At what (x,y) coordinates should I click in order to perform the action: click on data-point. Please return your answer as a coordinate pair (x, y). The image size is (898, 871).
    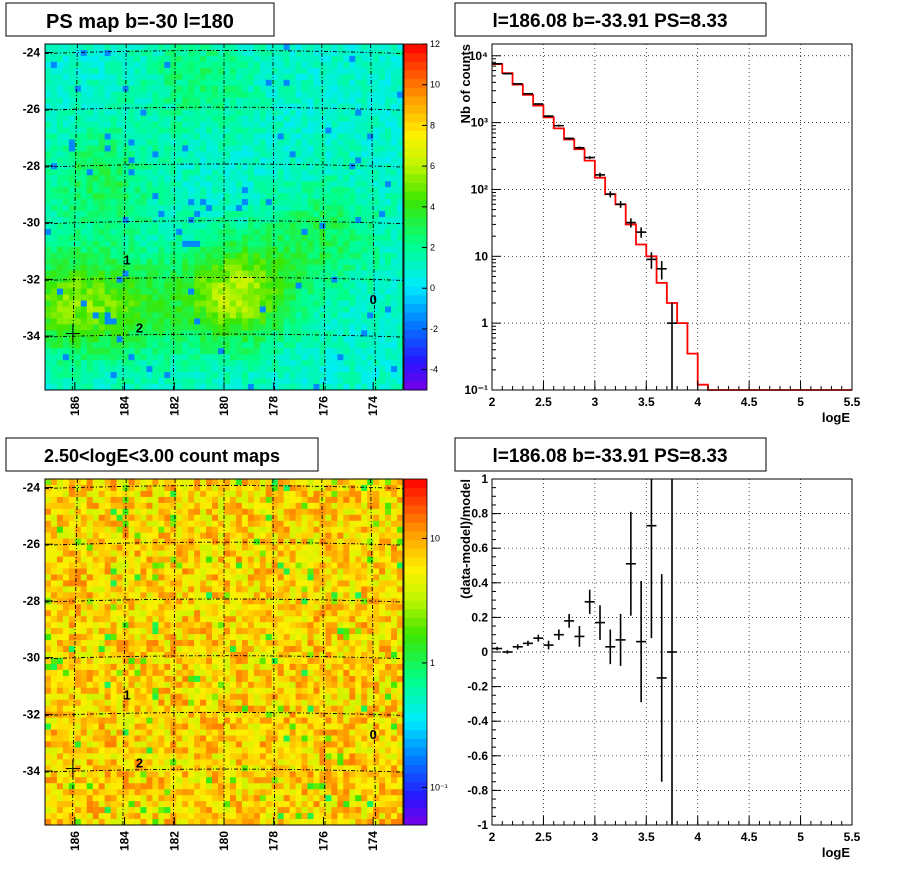
    Looking at the image, I should click on (579, 148).